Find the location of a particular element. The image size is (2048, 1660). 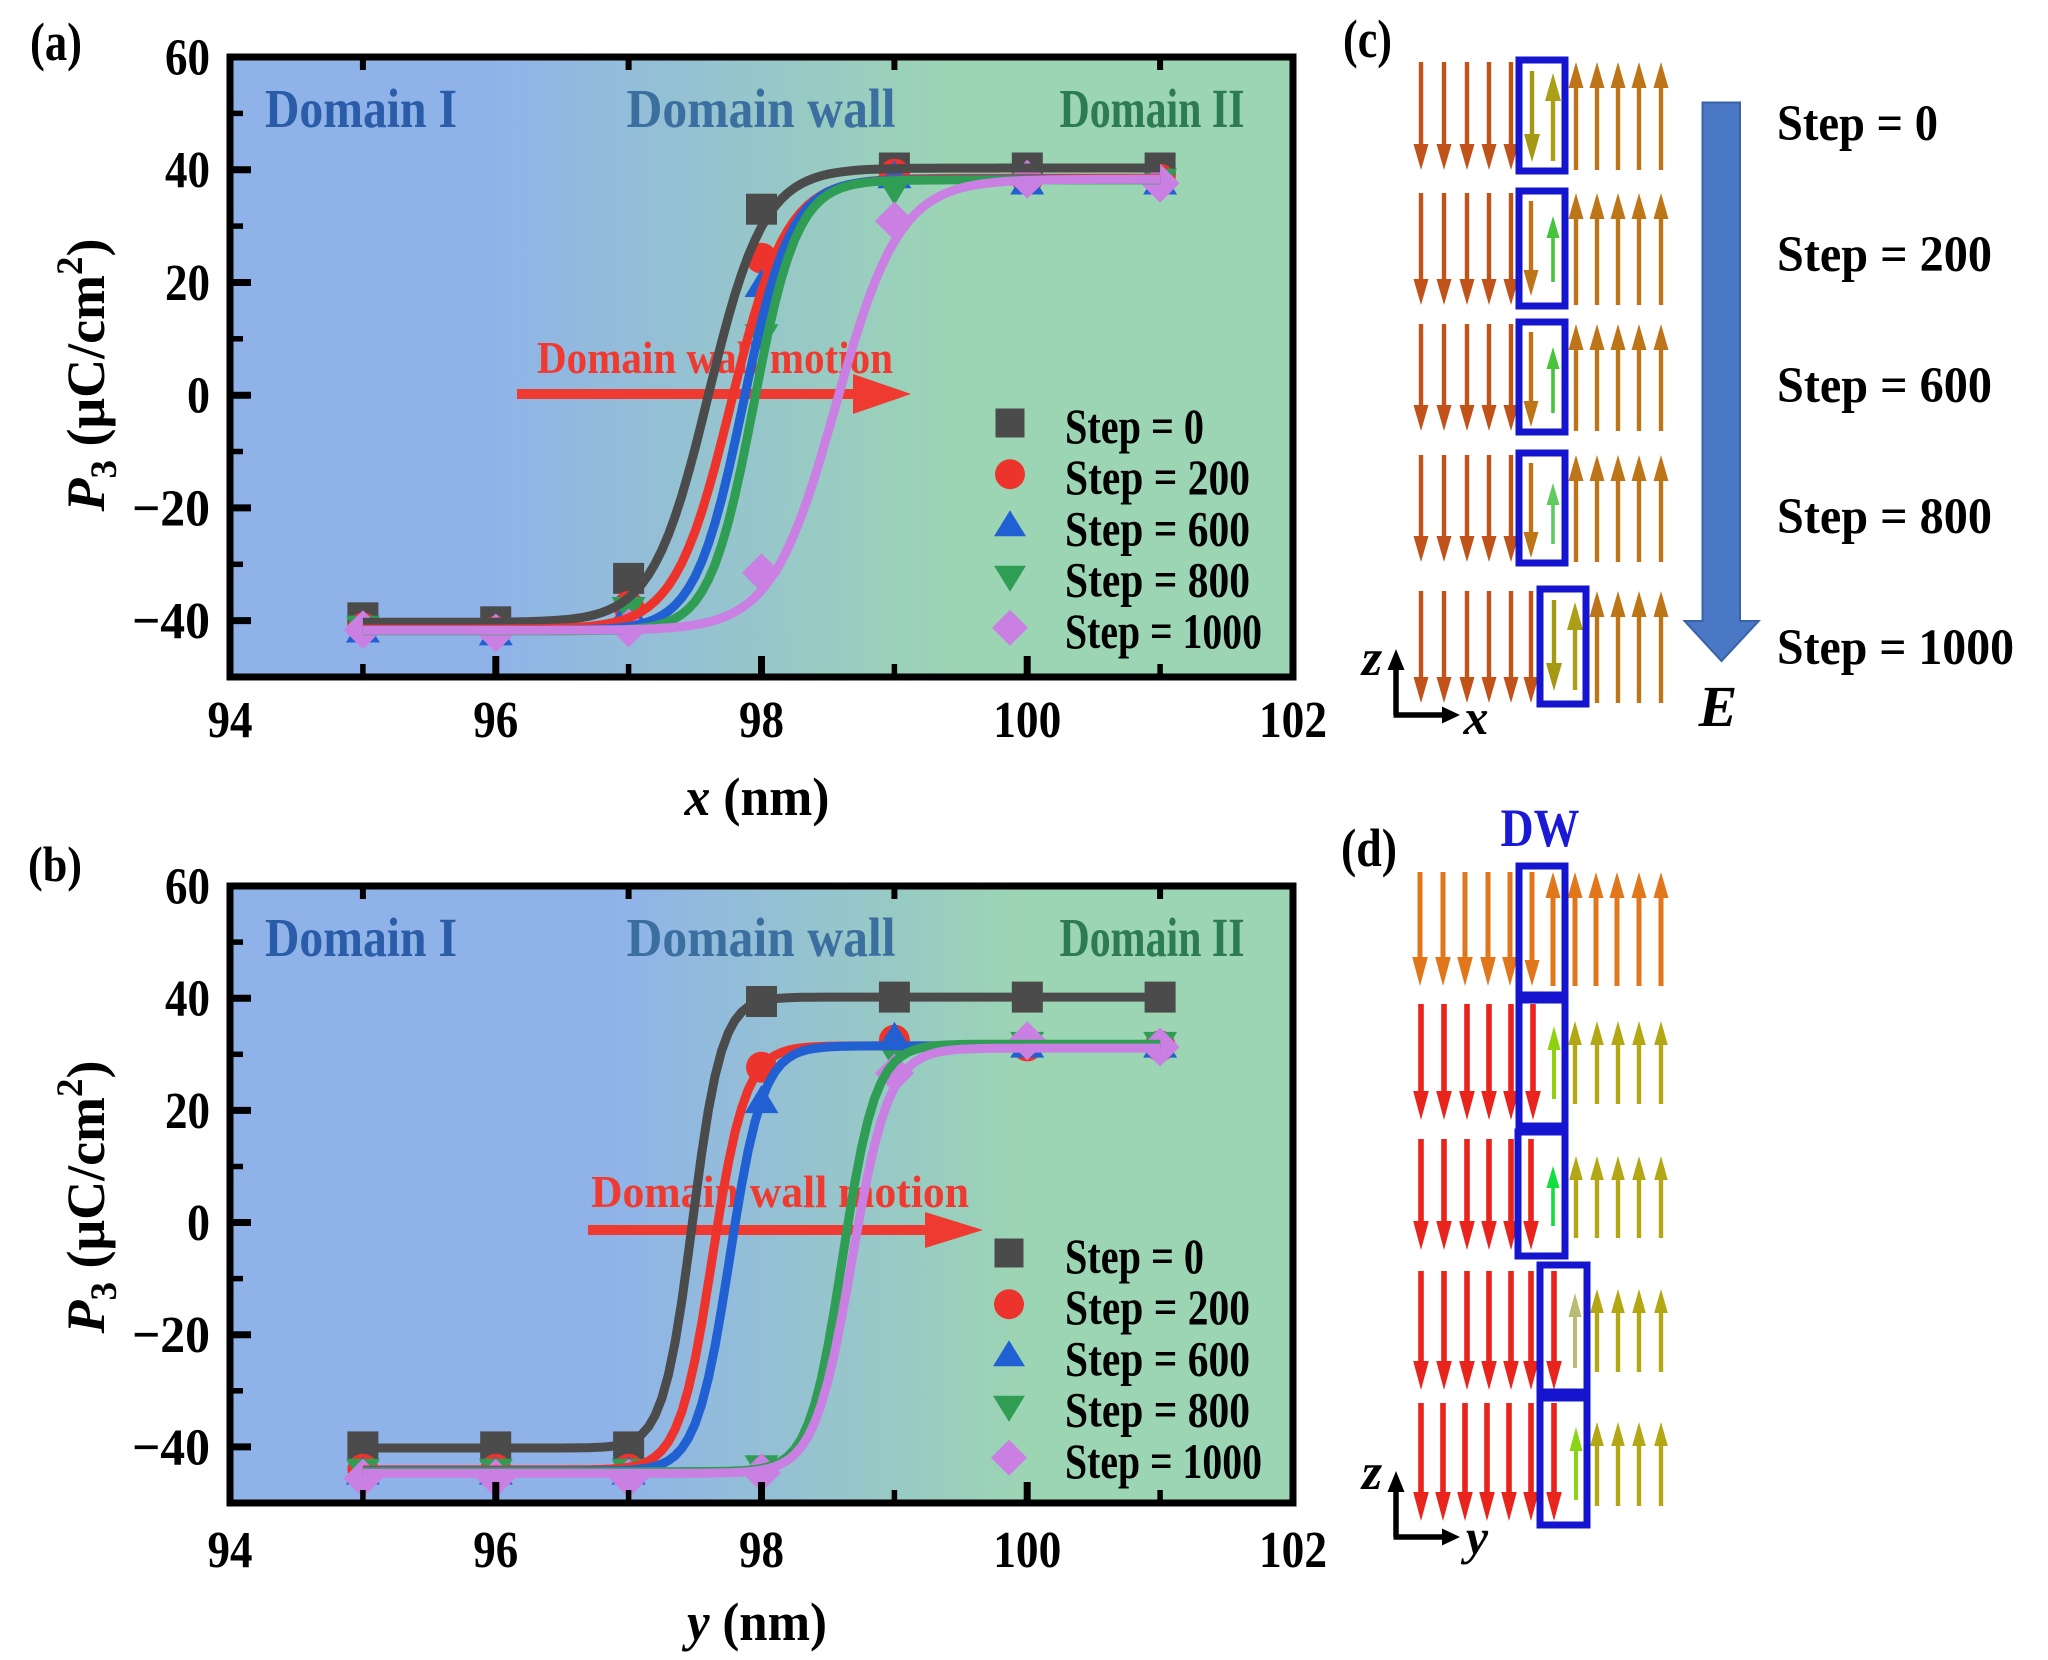

svg-text: (a) is located at coordinates (56, 42).